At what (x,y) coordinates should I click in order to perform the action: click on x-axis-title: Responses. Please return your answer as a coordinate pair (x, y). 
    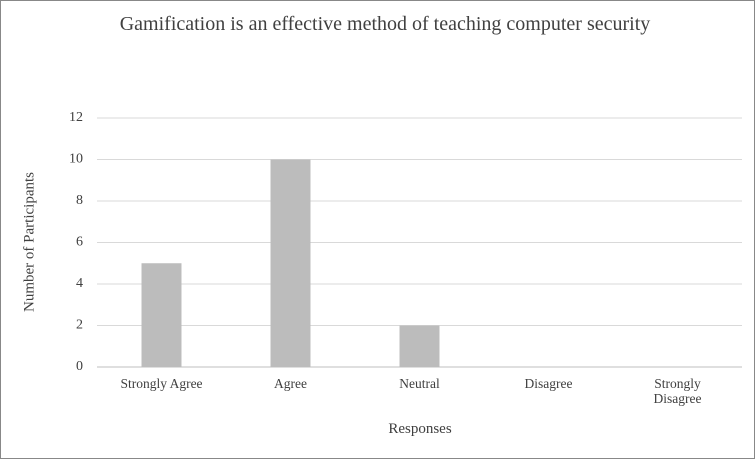
    Looking at the image, I should click on (420, 429).